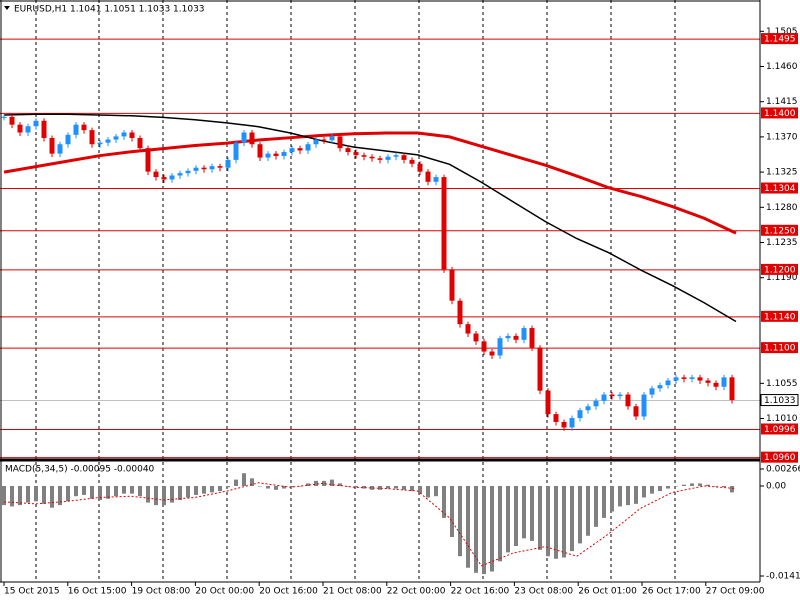  I want to click on y-tick-label: 1.1460, so click(782, 67).